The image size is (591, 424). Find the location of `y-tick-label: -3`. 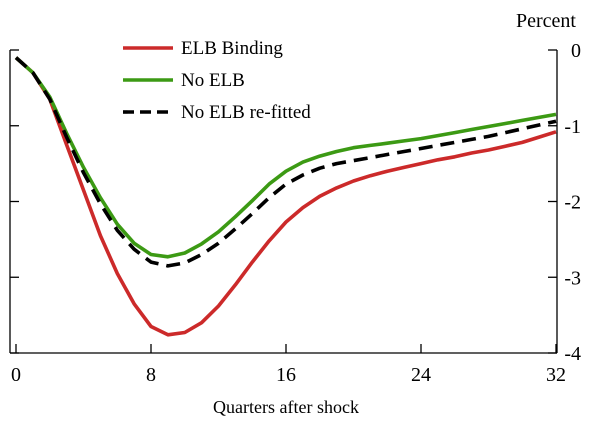

y-tick-label: -3 is located at coordinates (572, 278).